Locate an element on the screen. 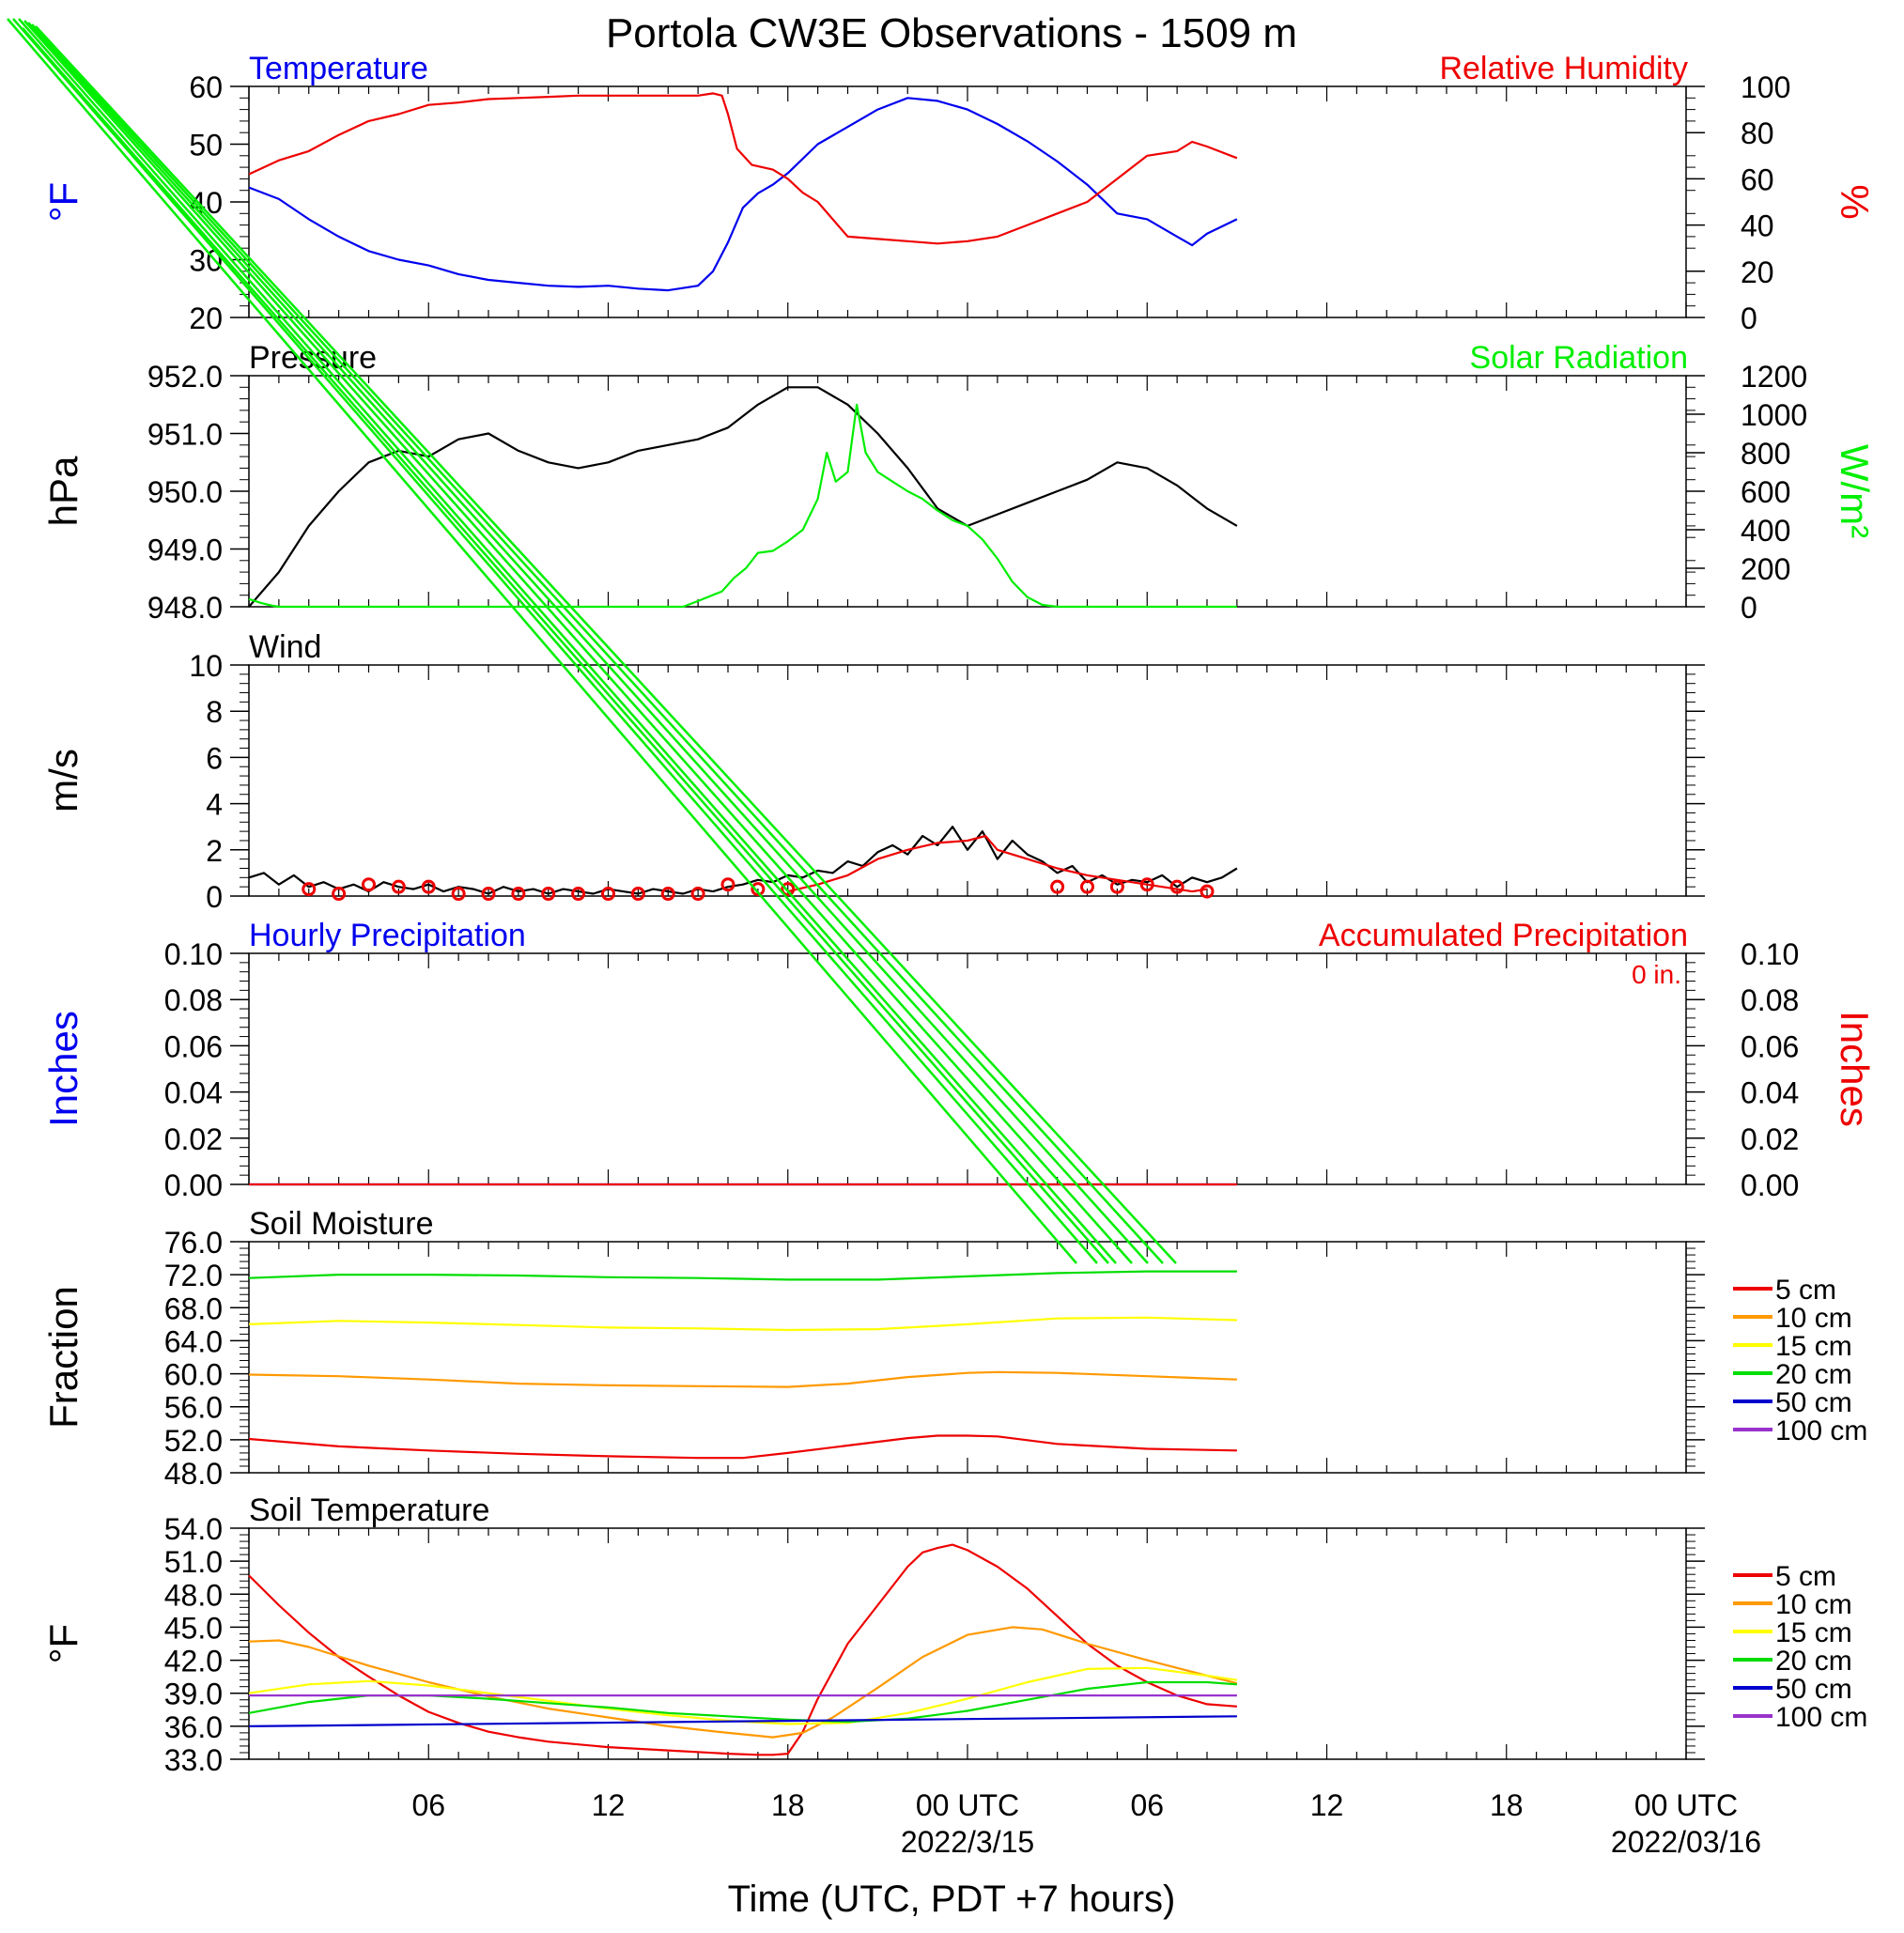 Image resolution: width=1904 pixels, height=1933 pixels. y-tick-label-left: 56.0 is located at coordinates (194, 1408).